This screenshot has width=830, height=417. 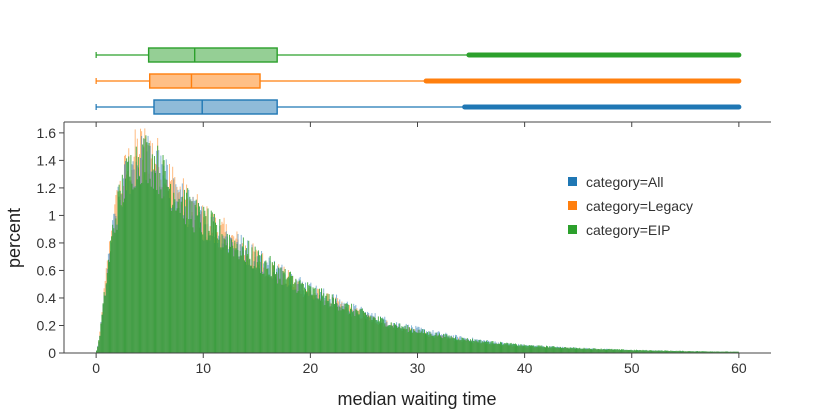 What do you see at coordinates (52, 215) in the screenshot?
I see `y-tick-label: 1` at bounding box center [52, 215].